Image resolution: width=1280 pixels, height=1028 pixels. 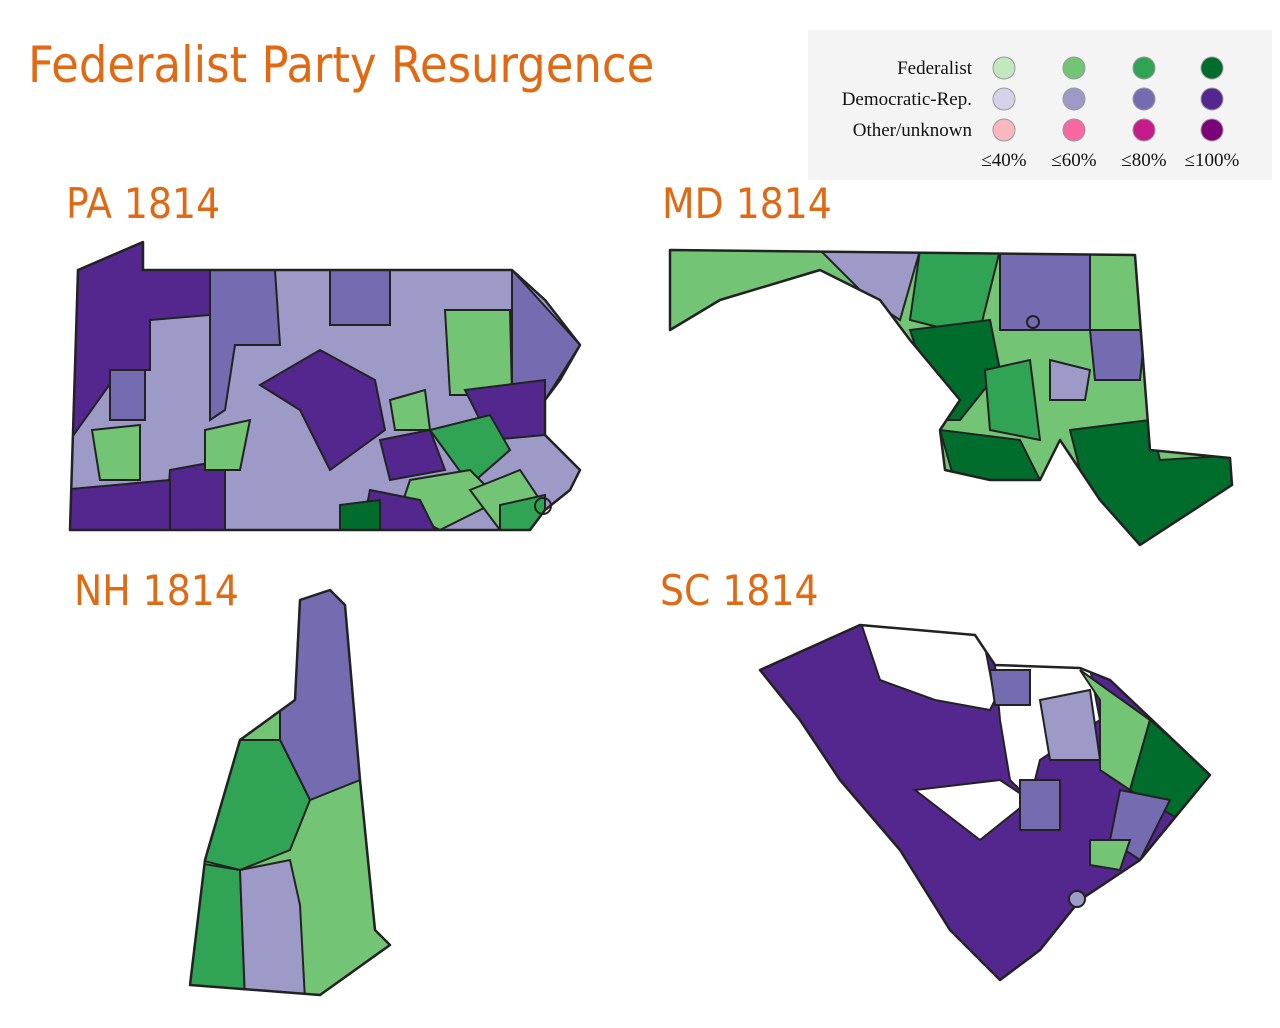 I want to click on map-title: NH 1814, so click(x=156, y=590).